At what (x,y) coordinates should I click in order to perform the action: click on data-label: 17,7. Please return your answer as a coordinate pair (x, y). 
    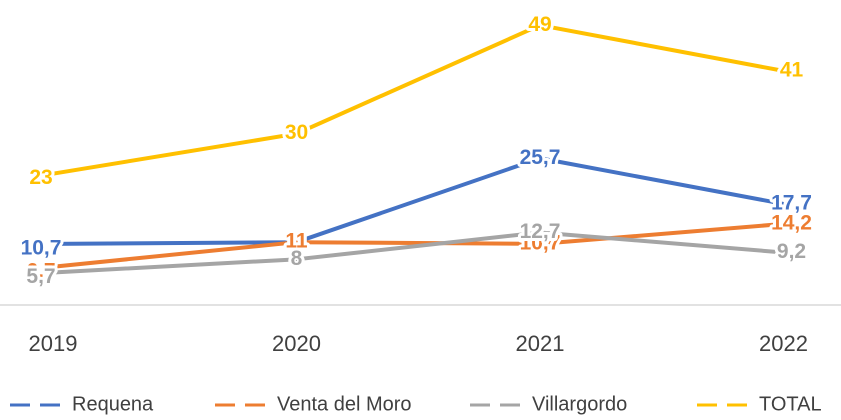
    Looking at the image, I should click on (791, 202).